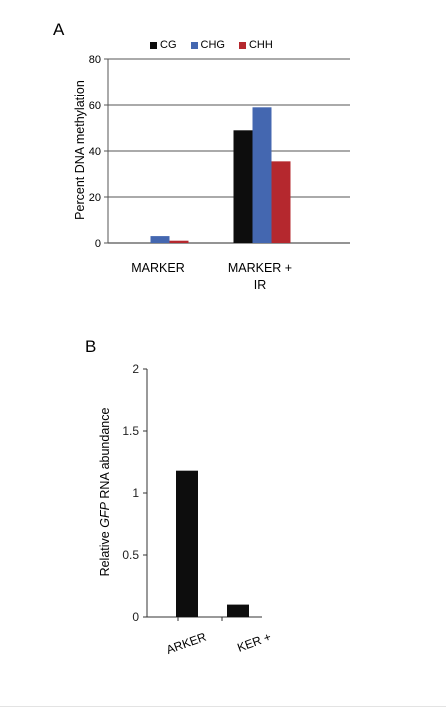 The width and height of the screenshot is (446, 710). Describe the element at coordinates (95, 60) in the screenshot. I see `chart-a-tick-label: 80` at that location.